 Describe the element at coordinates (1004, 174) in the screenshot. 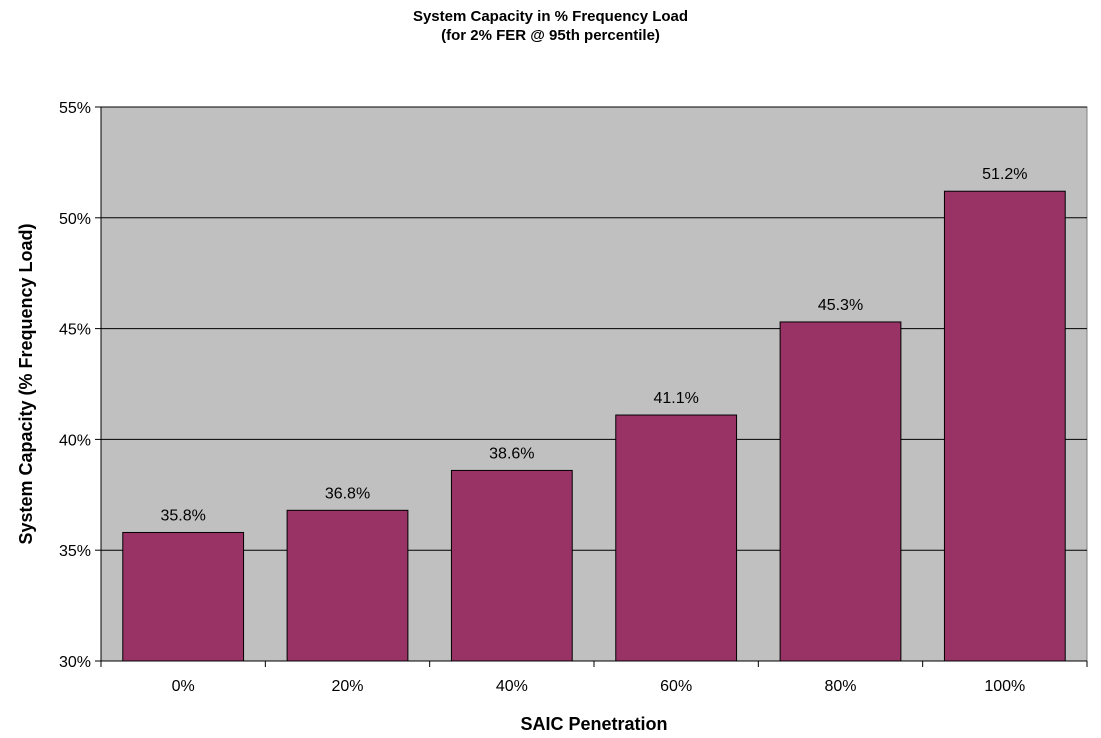

I see `data-label: 51.2%` at that location.